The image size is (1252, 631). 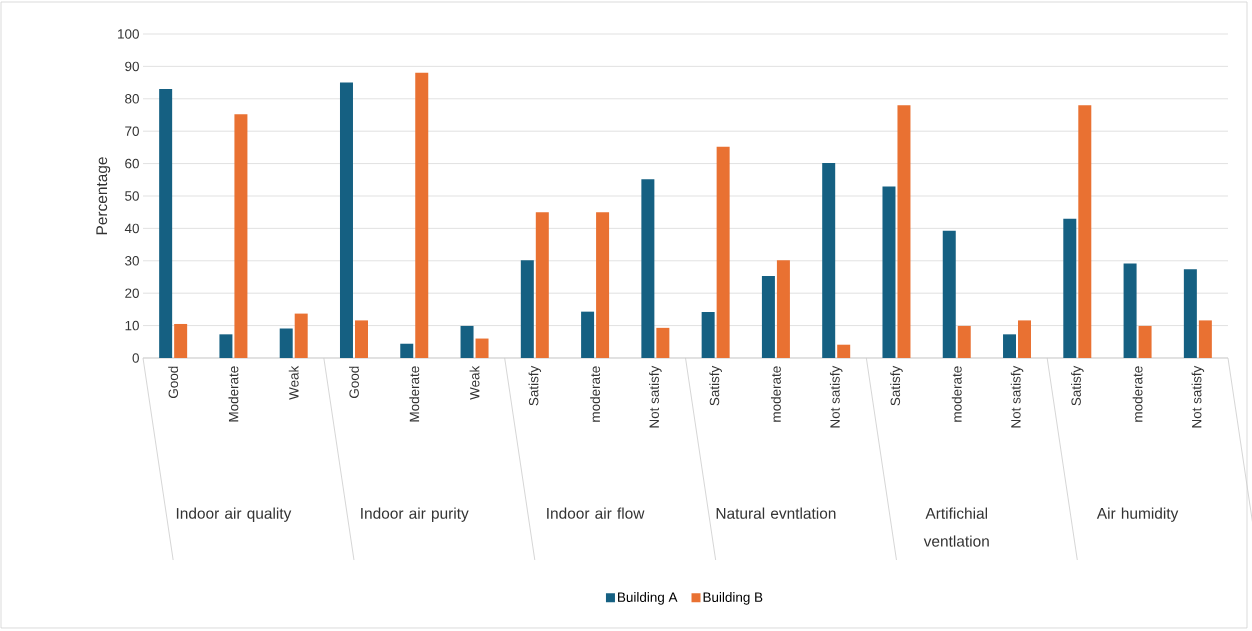 I want to click on y-tick-label: 30, so click(x=132, y=261).